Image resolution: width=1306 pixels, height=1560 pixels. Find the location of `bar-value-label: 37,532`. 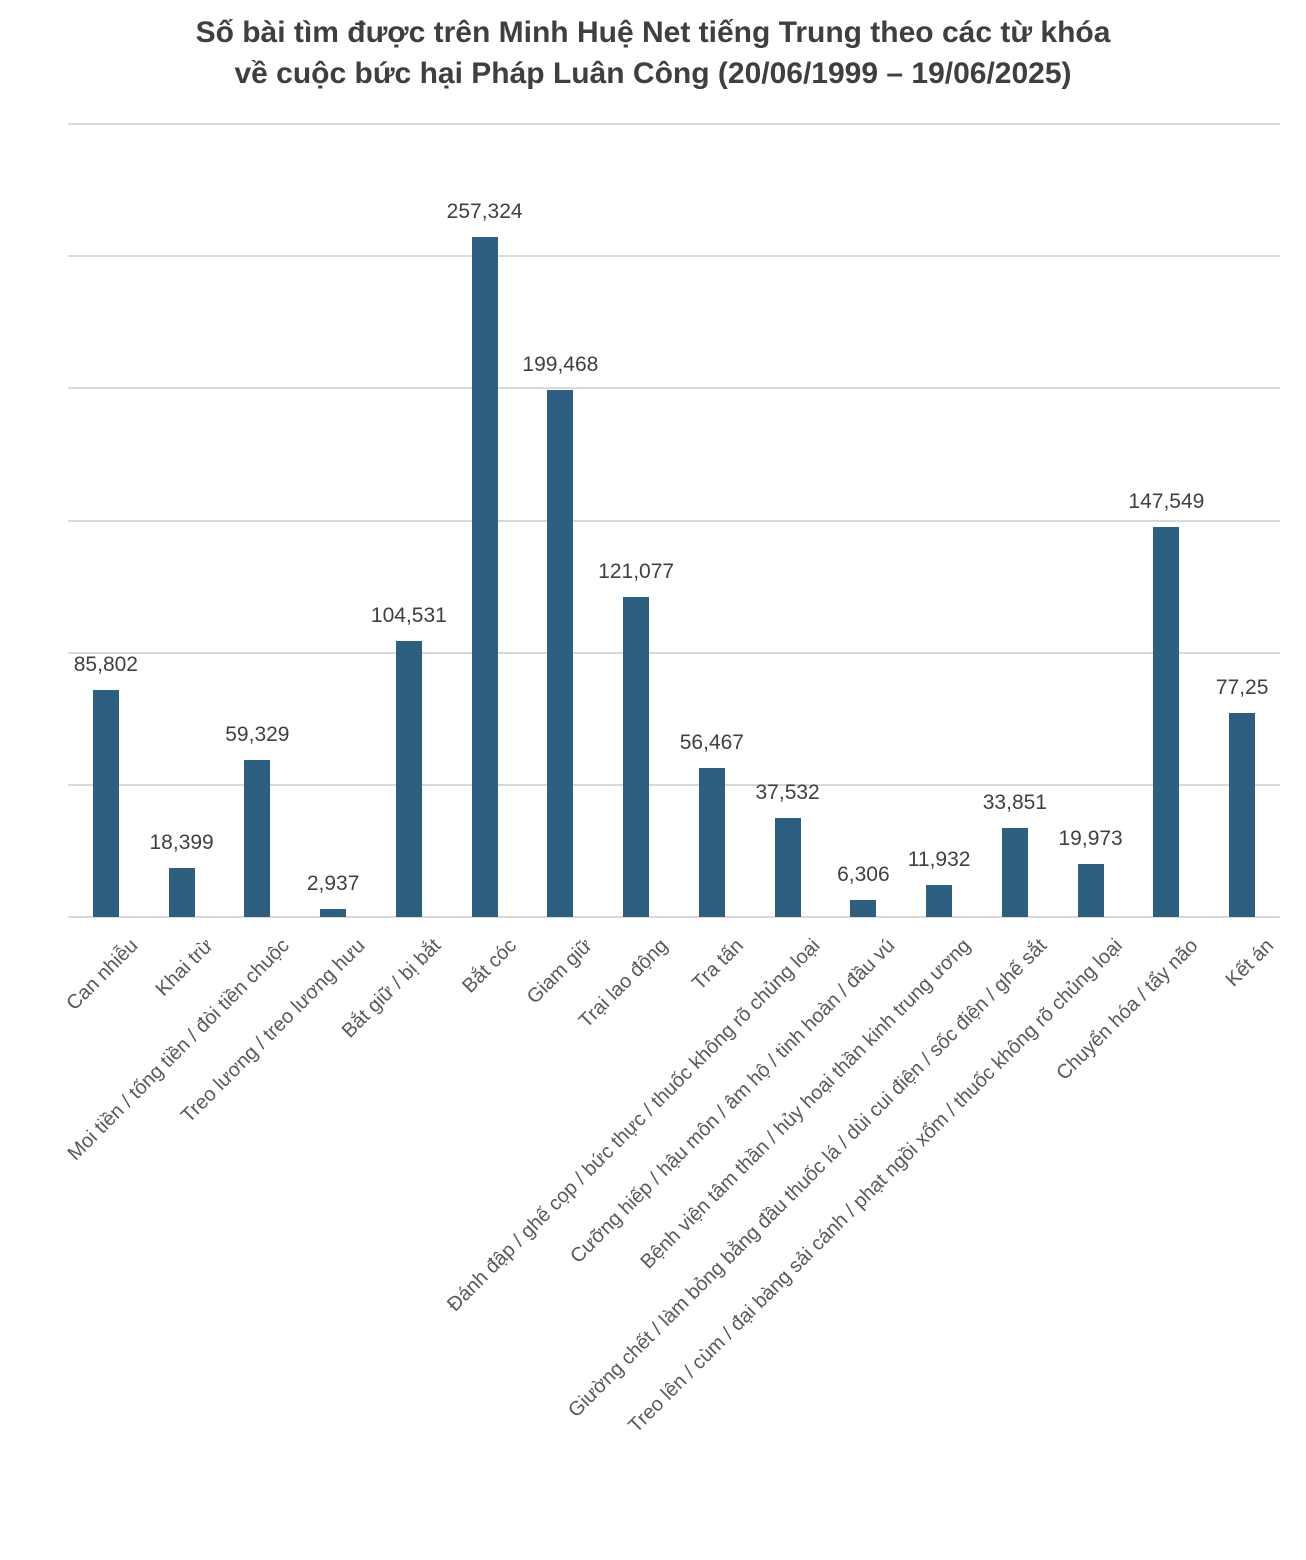

bar-value-label: 37,532 is located at coordinates (787, 792).